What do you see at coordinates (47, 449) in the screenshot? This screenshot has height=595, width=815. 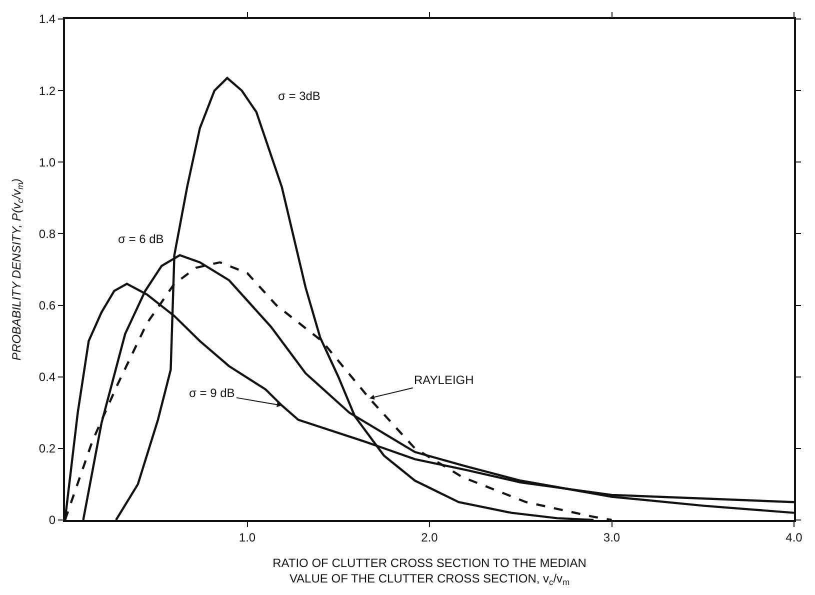 I see `y-tick-label: 0.2` at bounding box center [47, 449].